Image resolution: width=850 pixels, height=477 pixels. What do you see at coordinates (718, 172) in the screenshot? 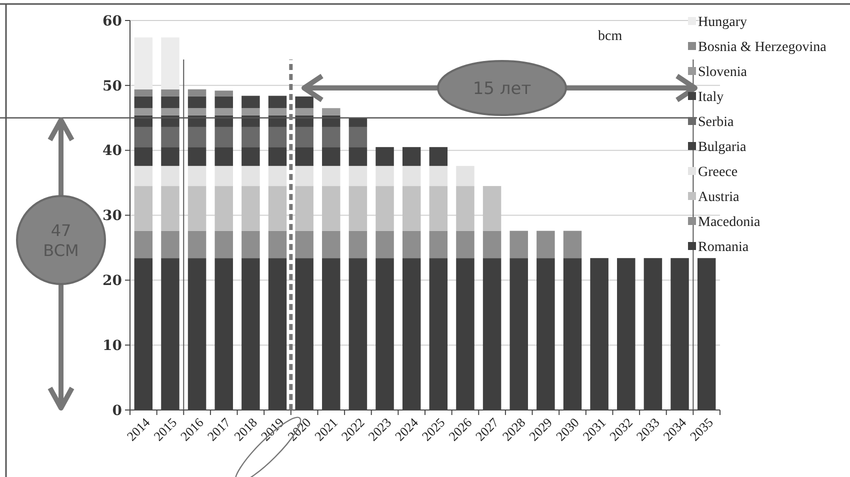
I see `legend-label: Greece` at bounding box center [718, 172].